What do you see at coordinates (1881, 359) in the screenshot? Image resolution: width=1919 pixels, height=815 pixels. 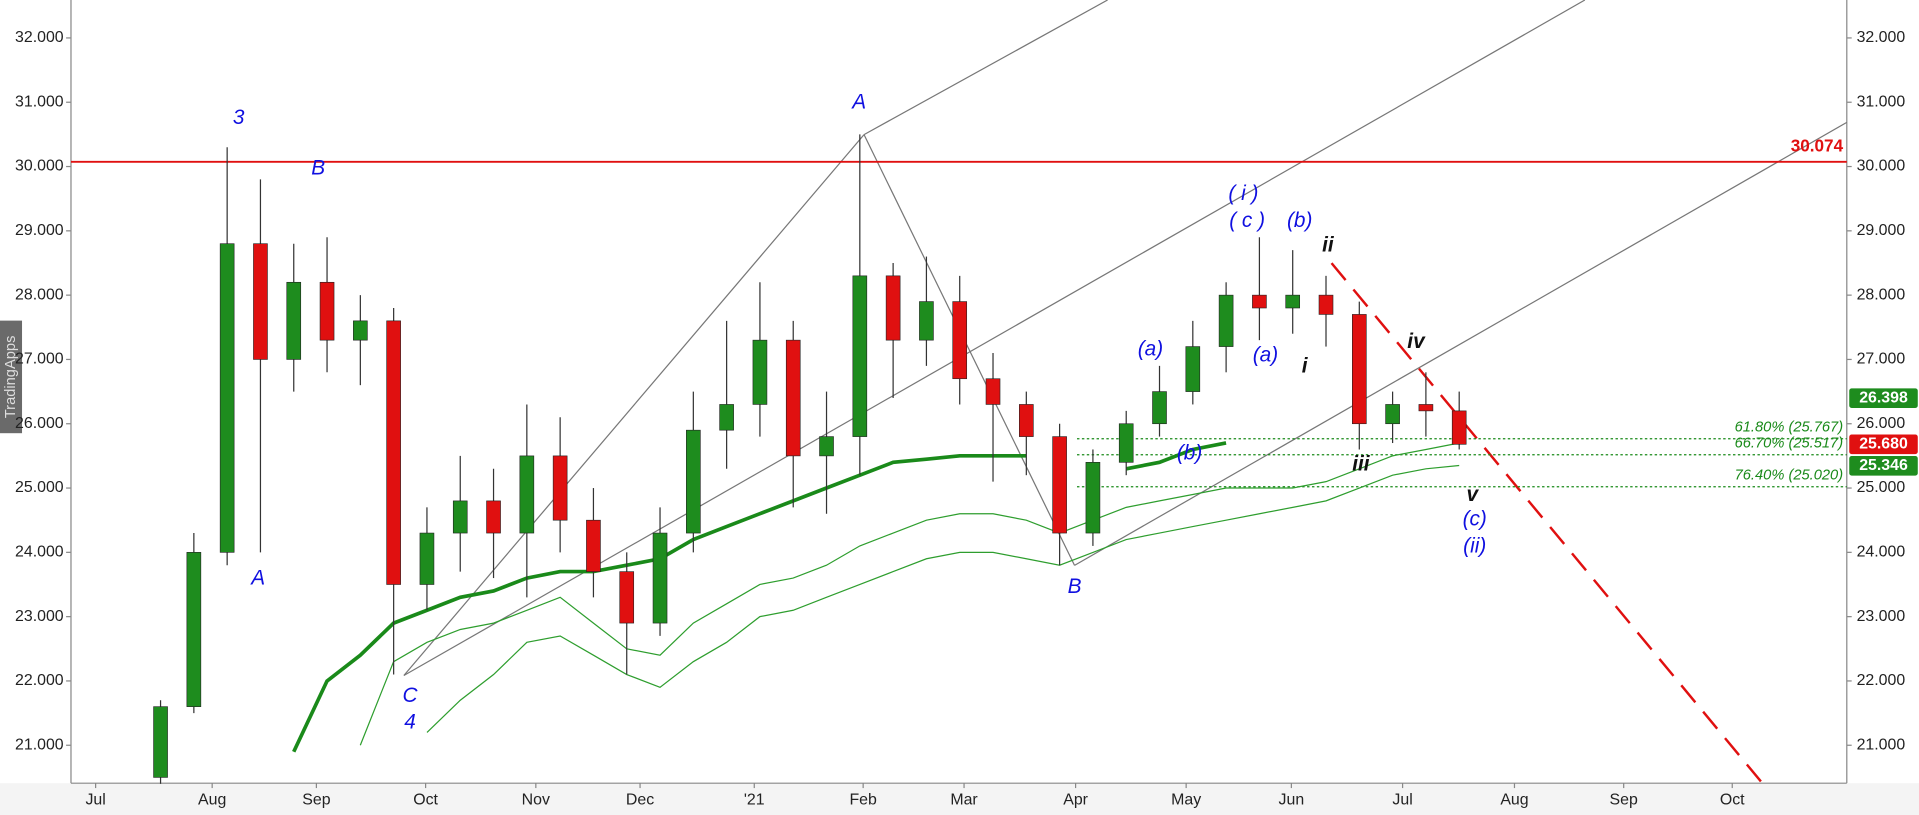 I see `y-tick-label: 27.000` at bounding box center [1881, 359].